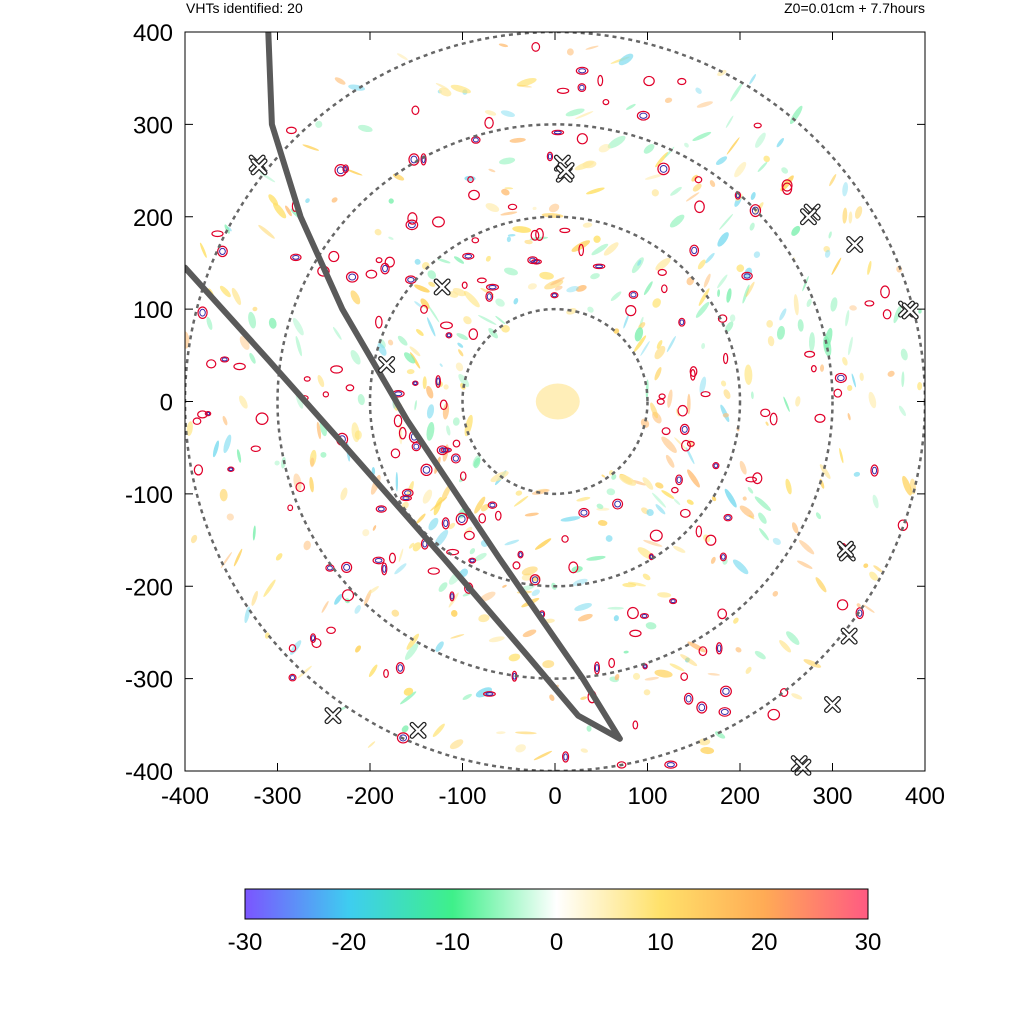 This screenshot has height=1024, width=1024. What do you see at coordinates (647, 796) in the screenshot?
I see `x-tick-label: 100` at bounding box center [647, 796].